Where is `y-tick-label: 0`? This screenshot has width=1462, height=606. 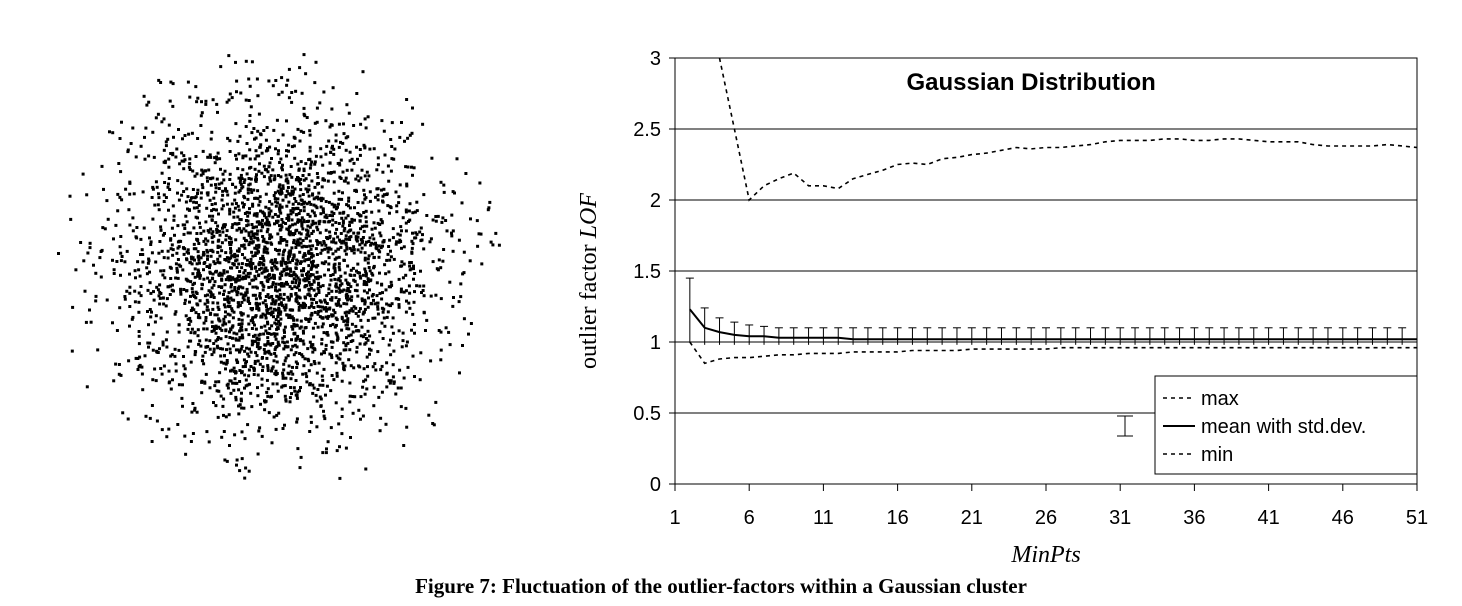
y-tick-label: 0 is located at coordinates (655, 485).